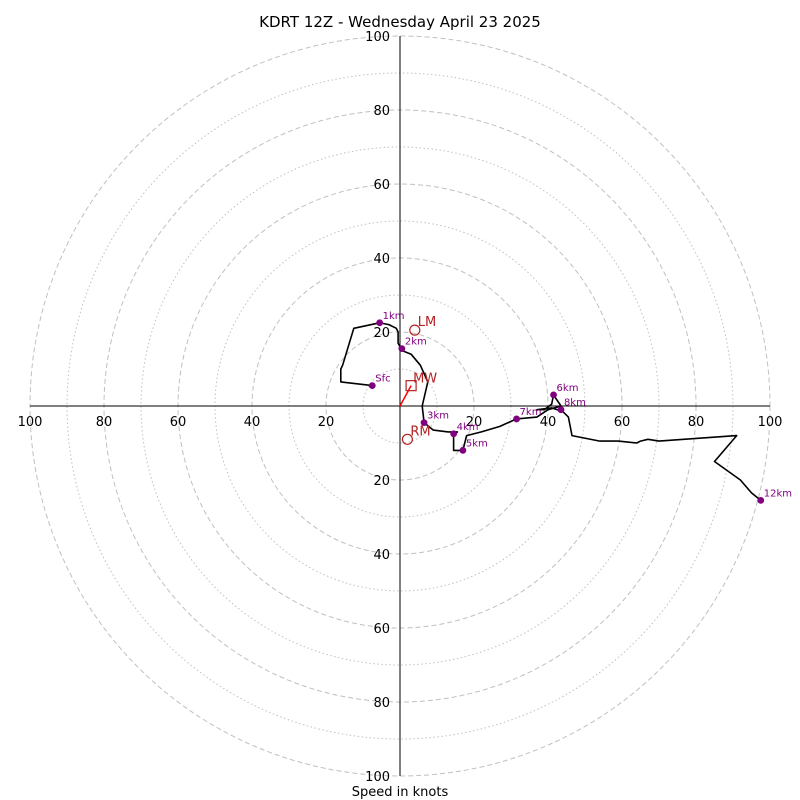 The height and width of the screenshot is (800, 800). I want to click on x-axis-label: Speed in knots, so click(400, 792).